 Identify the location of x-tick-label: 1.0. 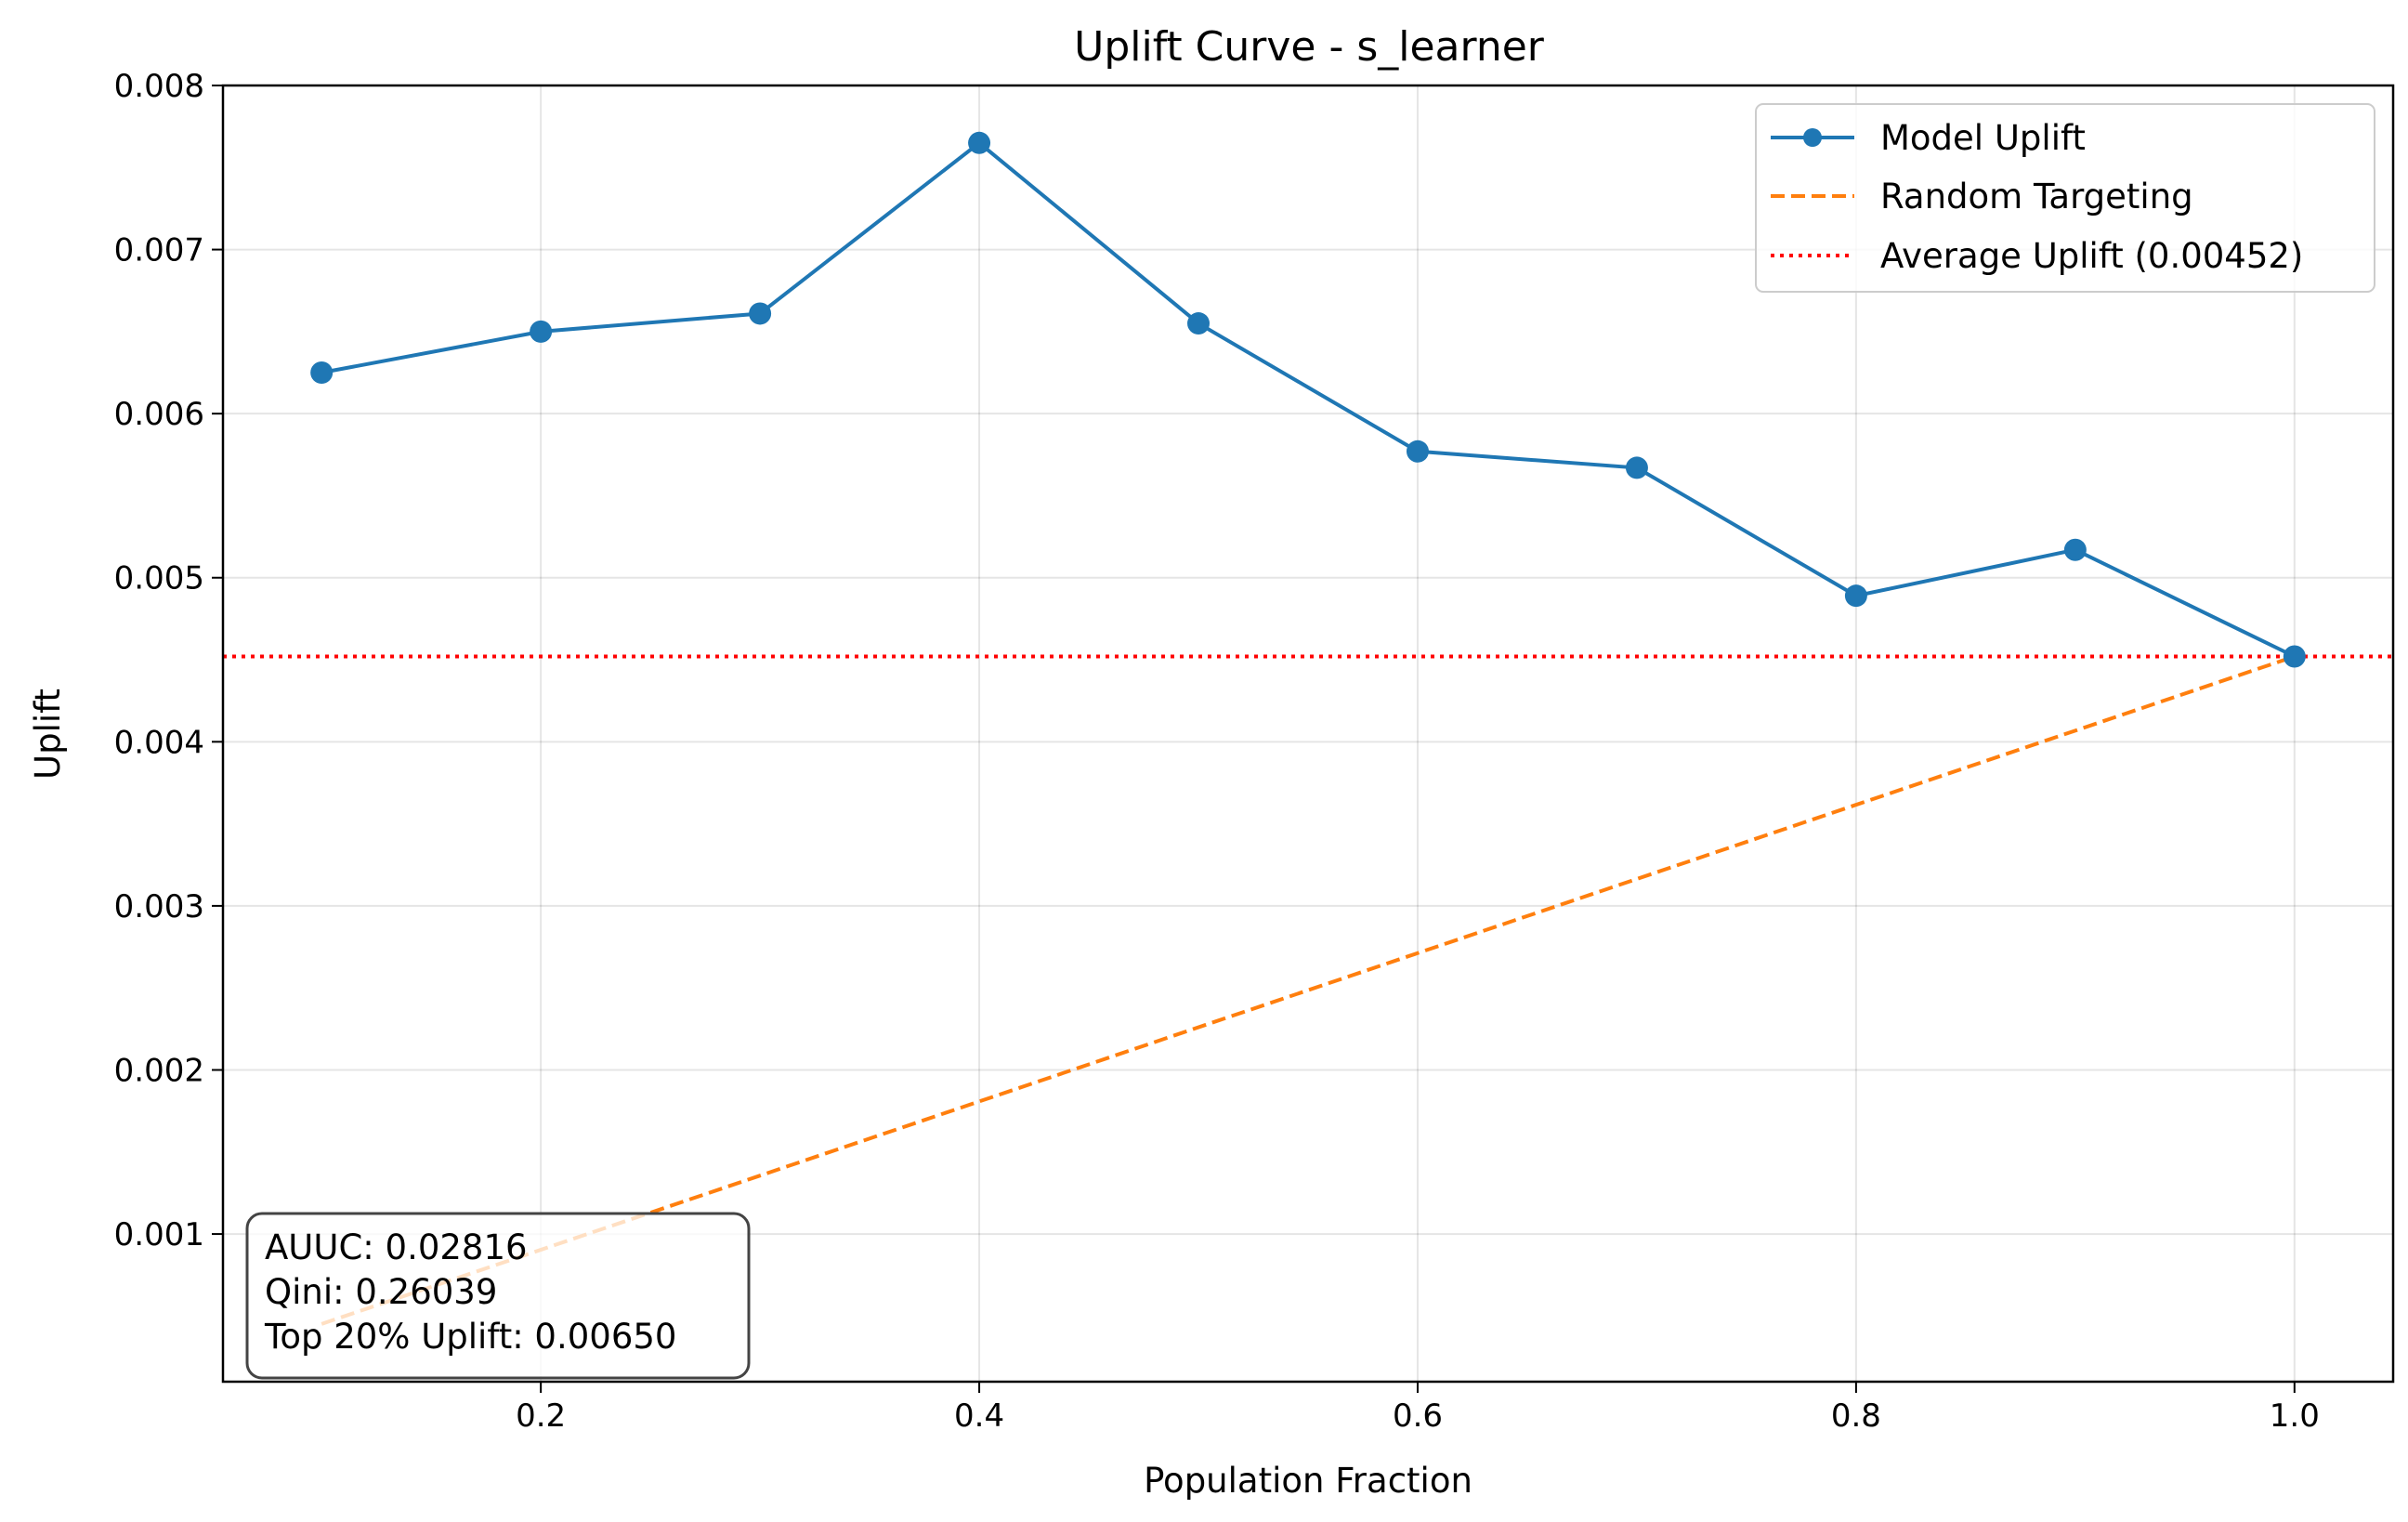
(2295, 1416).